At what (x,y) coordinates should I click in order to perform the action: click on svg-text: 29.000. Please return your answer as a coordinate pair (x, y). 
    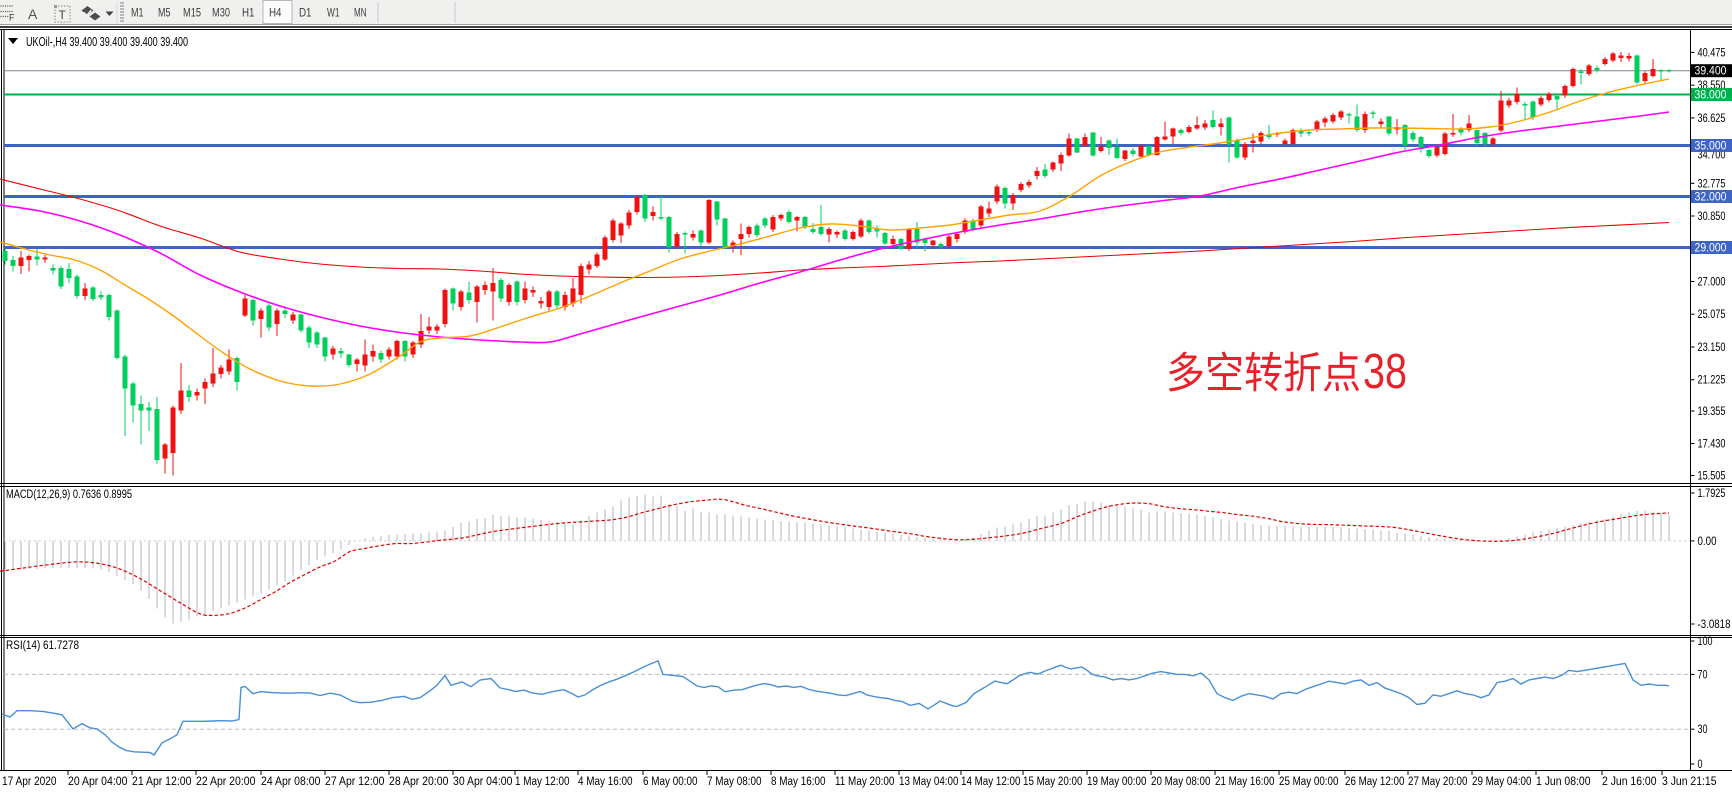
    Looking at the image, I should click on (1711, 249).